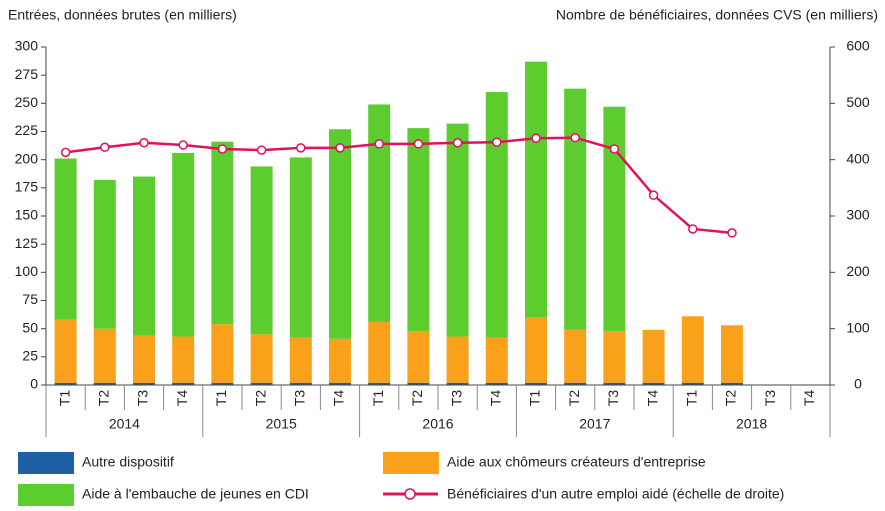 Image resolution: width=885 pixels, height=511 pixels. I want to click on y-tick-label: 300, so click(27, 46).